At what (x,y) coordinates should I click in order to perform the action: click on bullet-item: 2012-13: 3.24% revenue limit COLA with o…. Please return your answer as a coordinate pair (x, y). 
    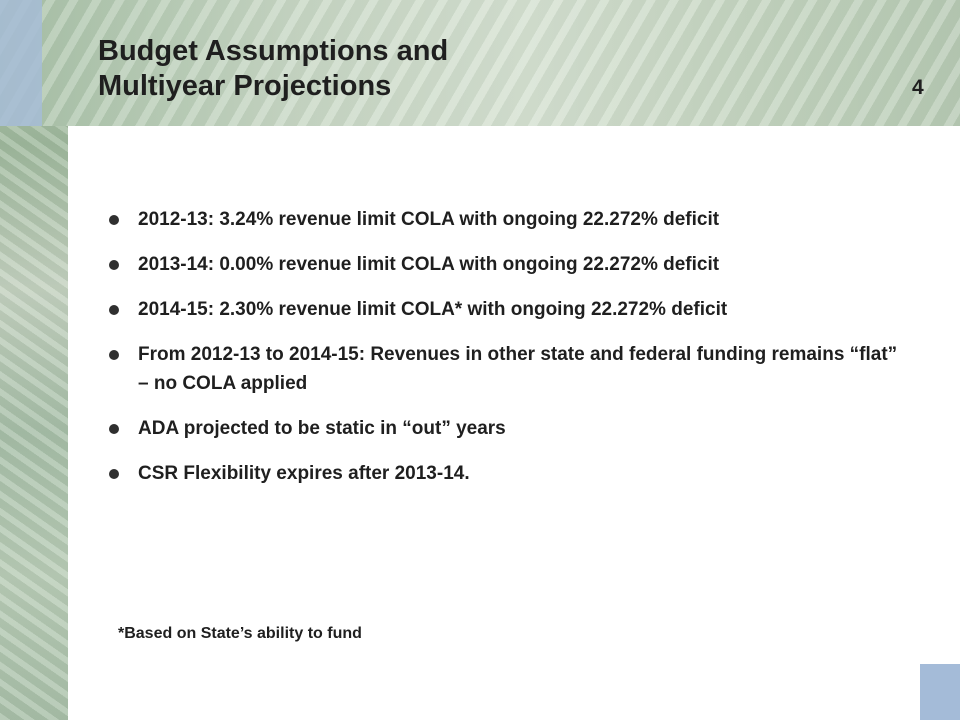
    Looking at the image, I should click on (506, 219).